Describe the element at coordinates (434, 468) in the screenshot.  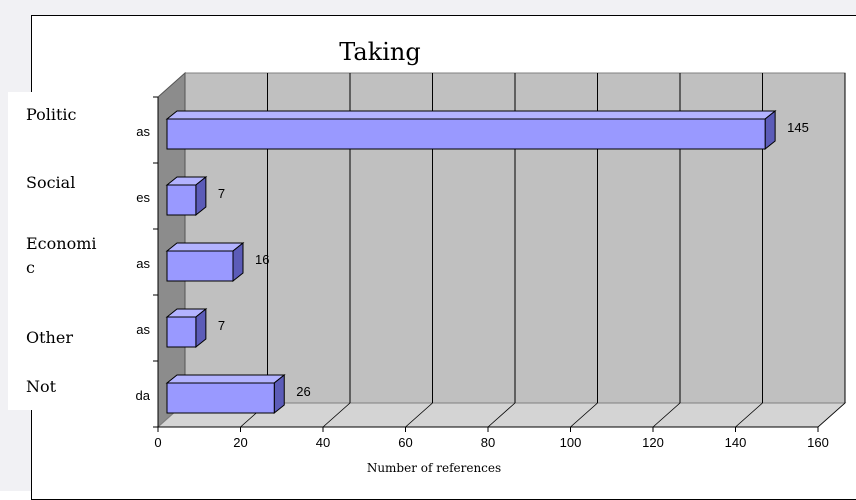
I see `x-axis-label: Number of references` at that location.